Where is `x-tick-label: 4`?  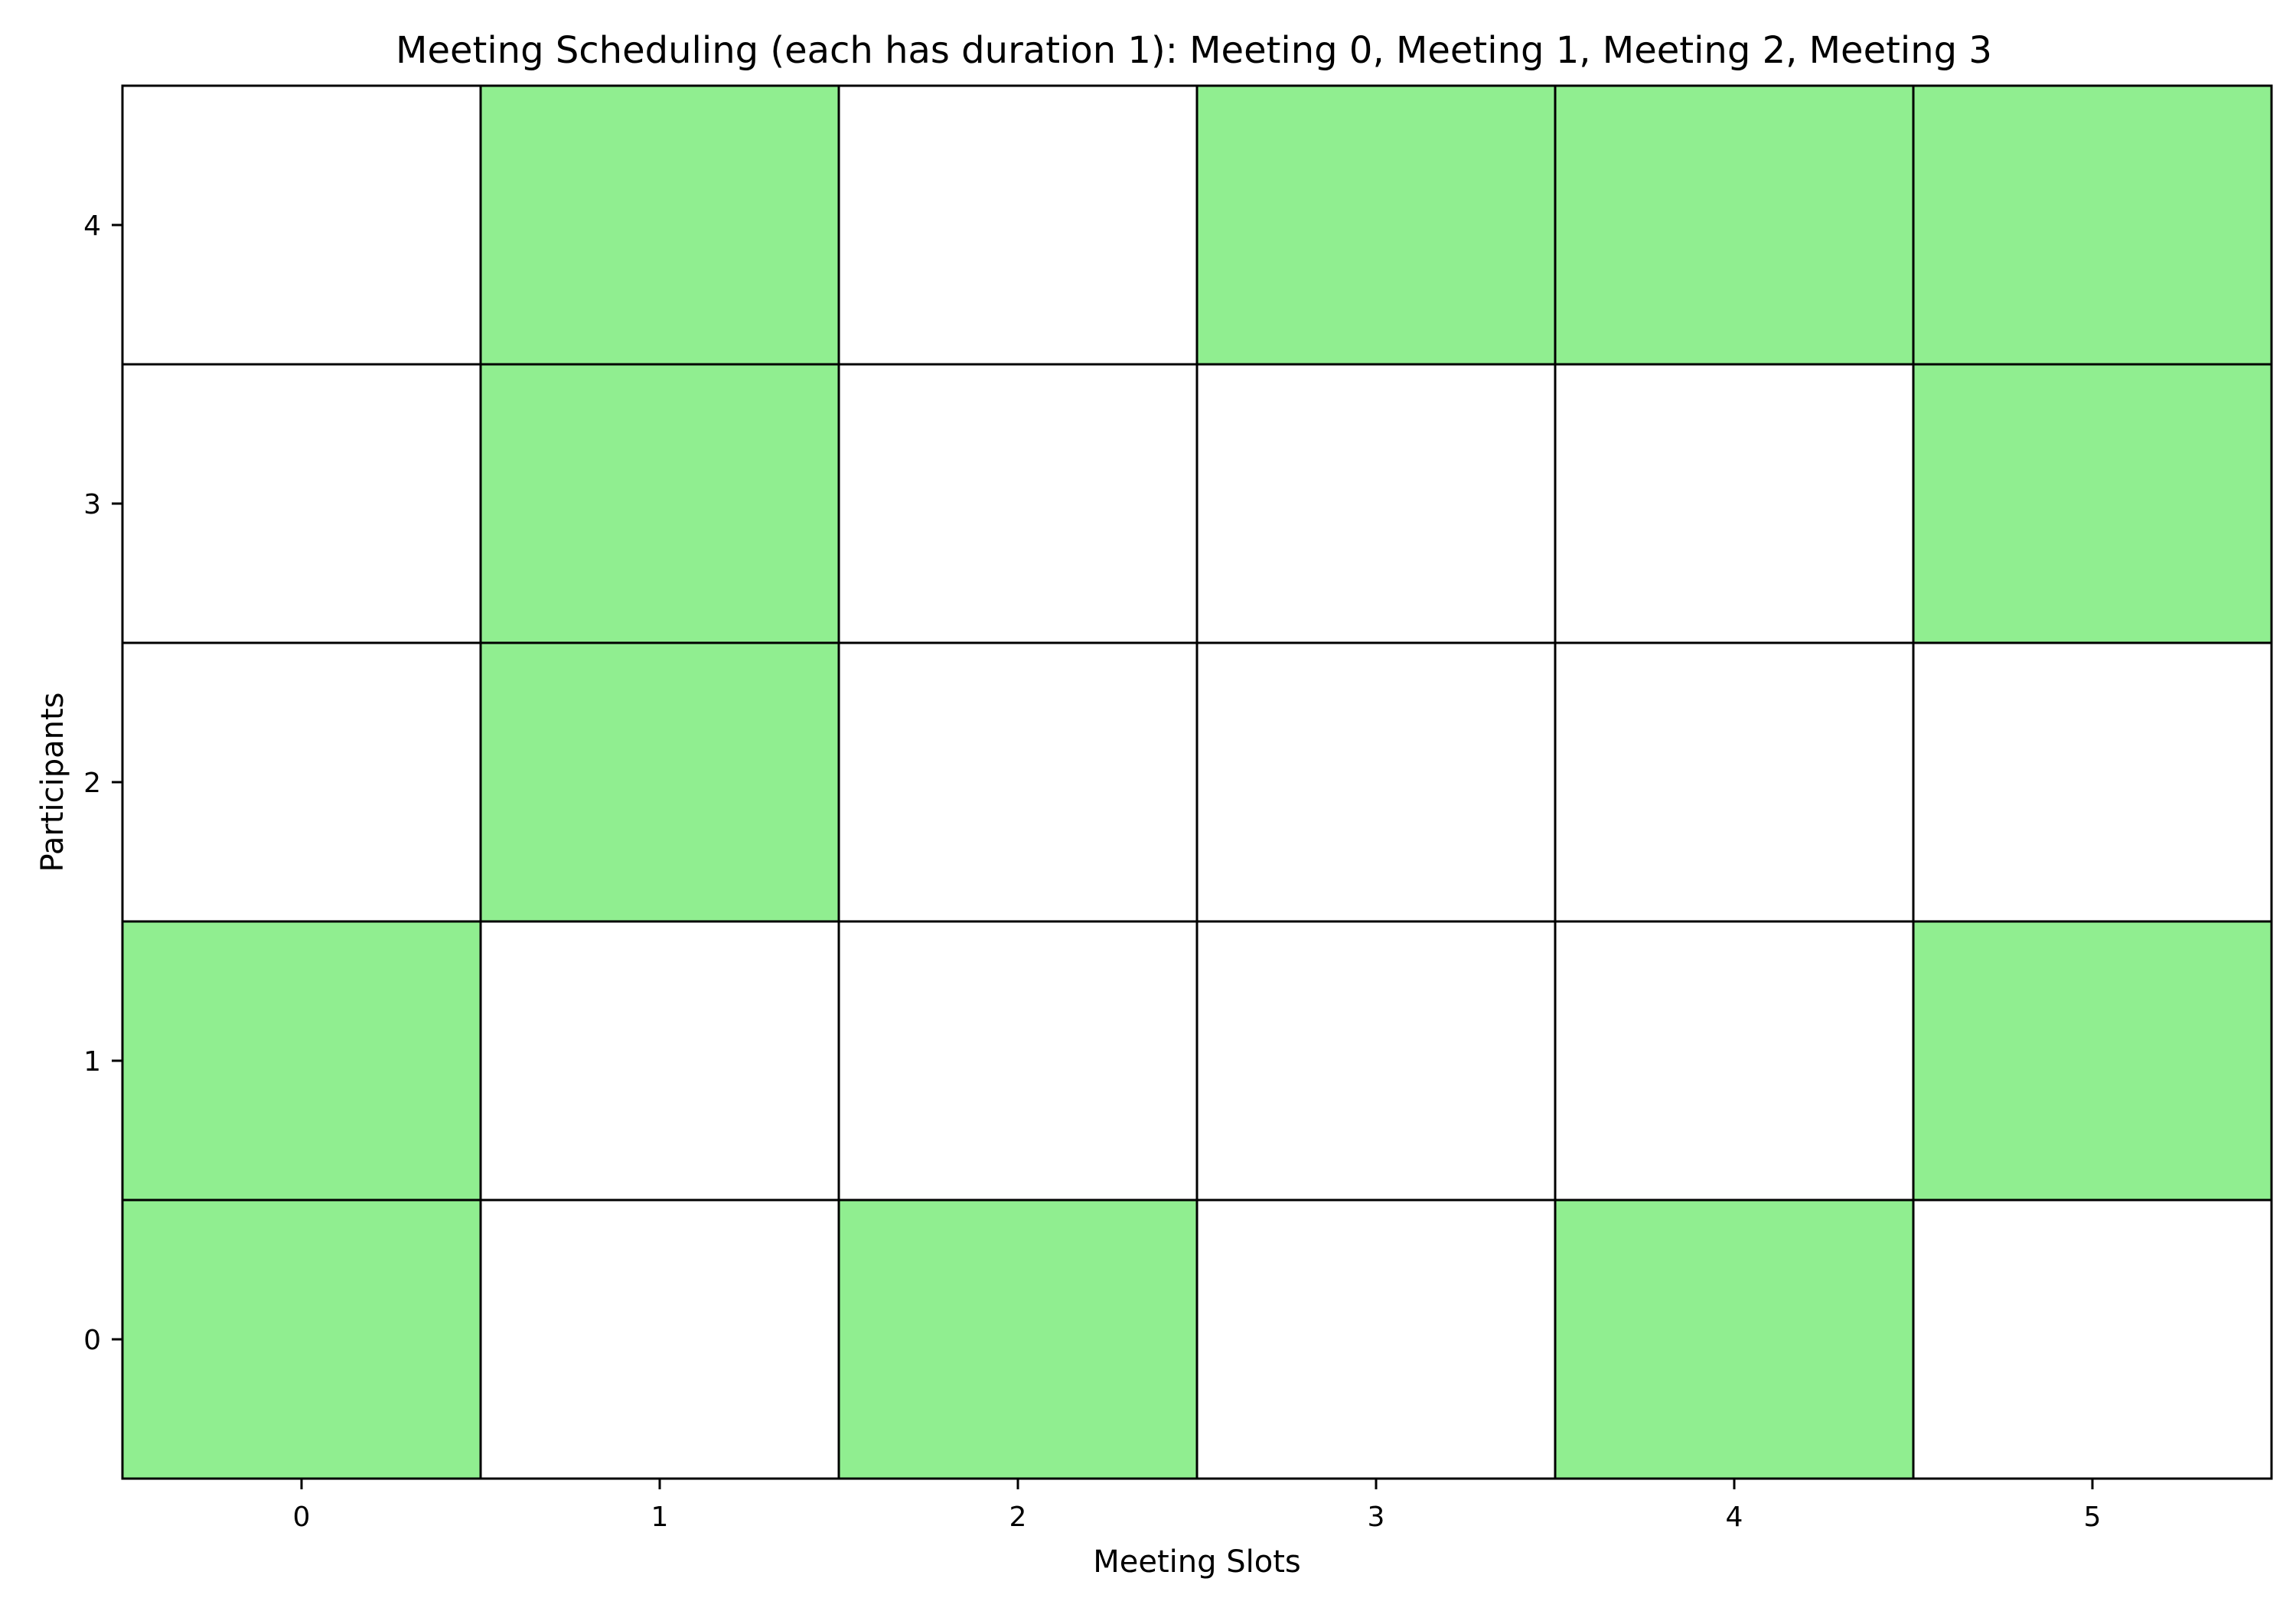 x-tick-label: 4 is located at coordinates (1734, 1517).